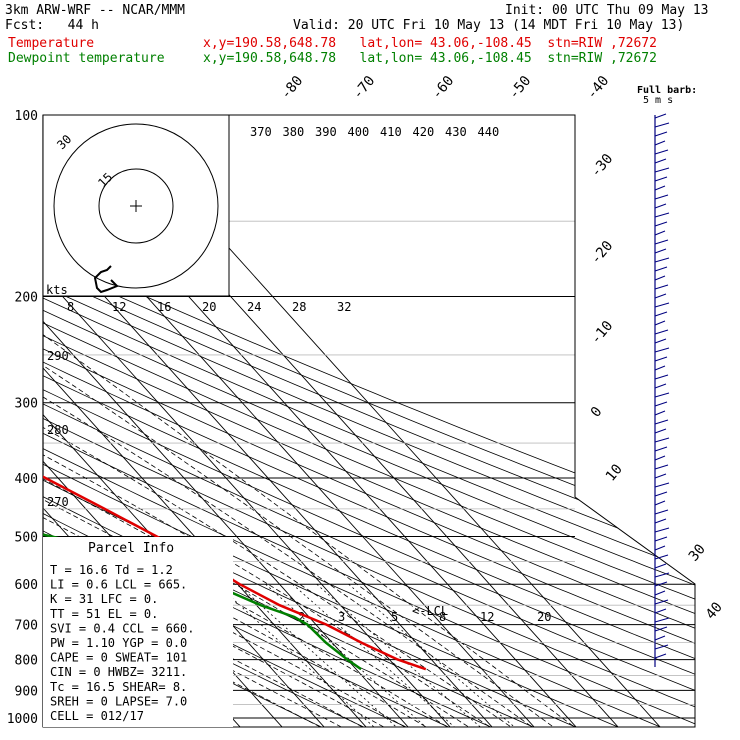 This screenshot has height=740, width=740. Describe the element at coordinates (26, 116) in the screenshot. I see `pressure-label: 100` at that location.